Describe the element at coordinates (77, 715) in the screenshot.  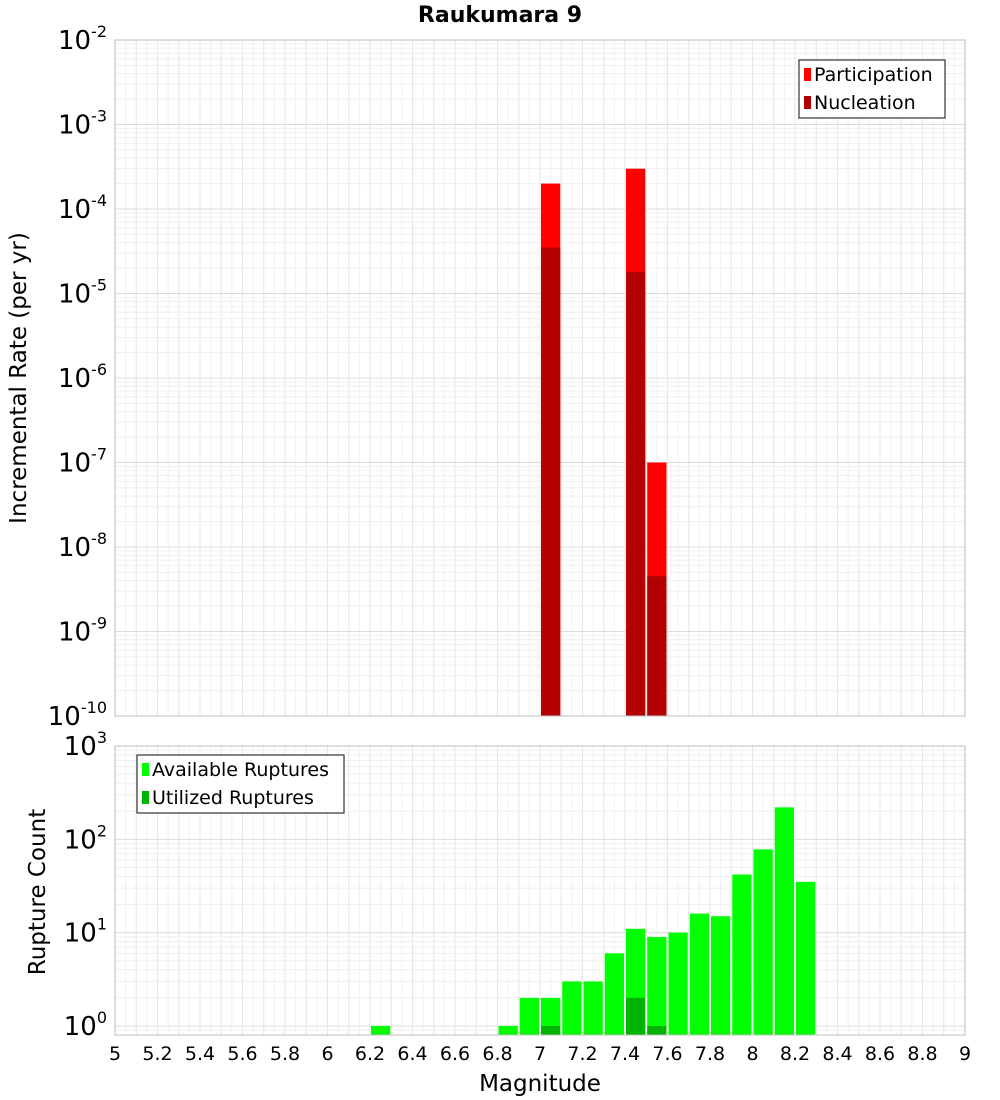
I see `y-tick-label: 10⁻¹⁰` at that location.